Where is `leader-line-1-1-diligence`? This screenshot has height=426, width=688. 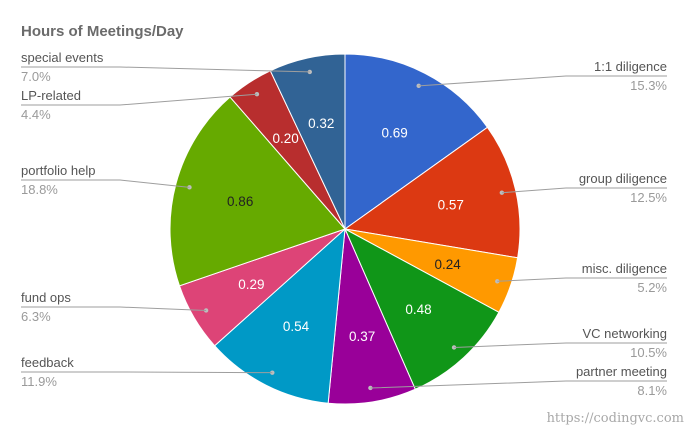 leader-line-1-1-diligence is located at coordinates (542, 81).